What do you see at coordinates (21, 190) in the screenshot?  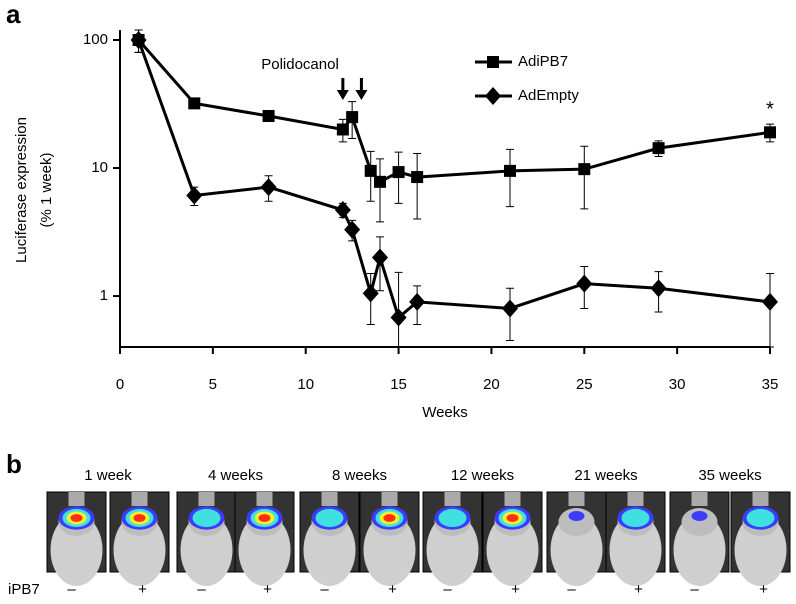 I see `y-axis-label: Luciferase expression` at bounding box center [21, 190].